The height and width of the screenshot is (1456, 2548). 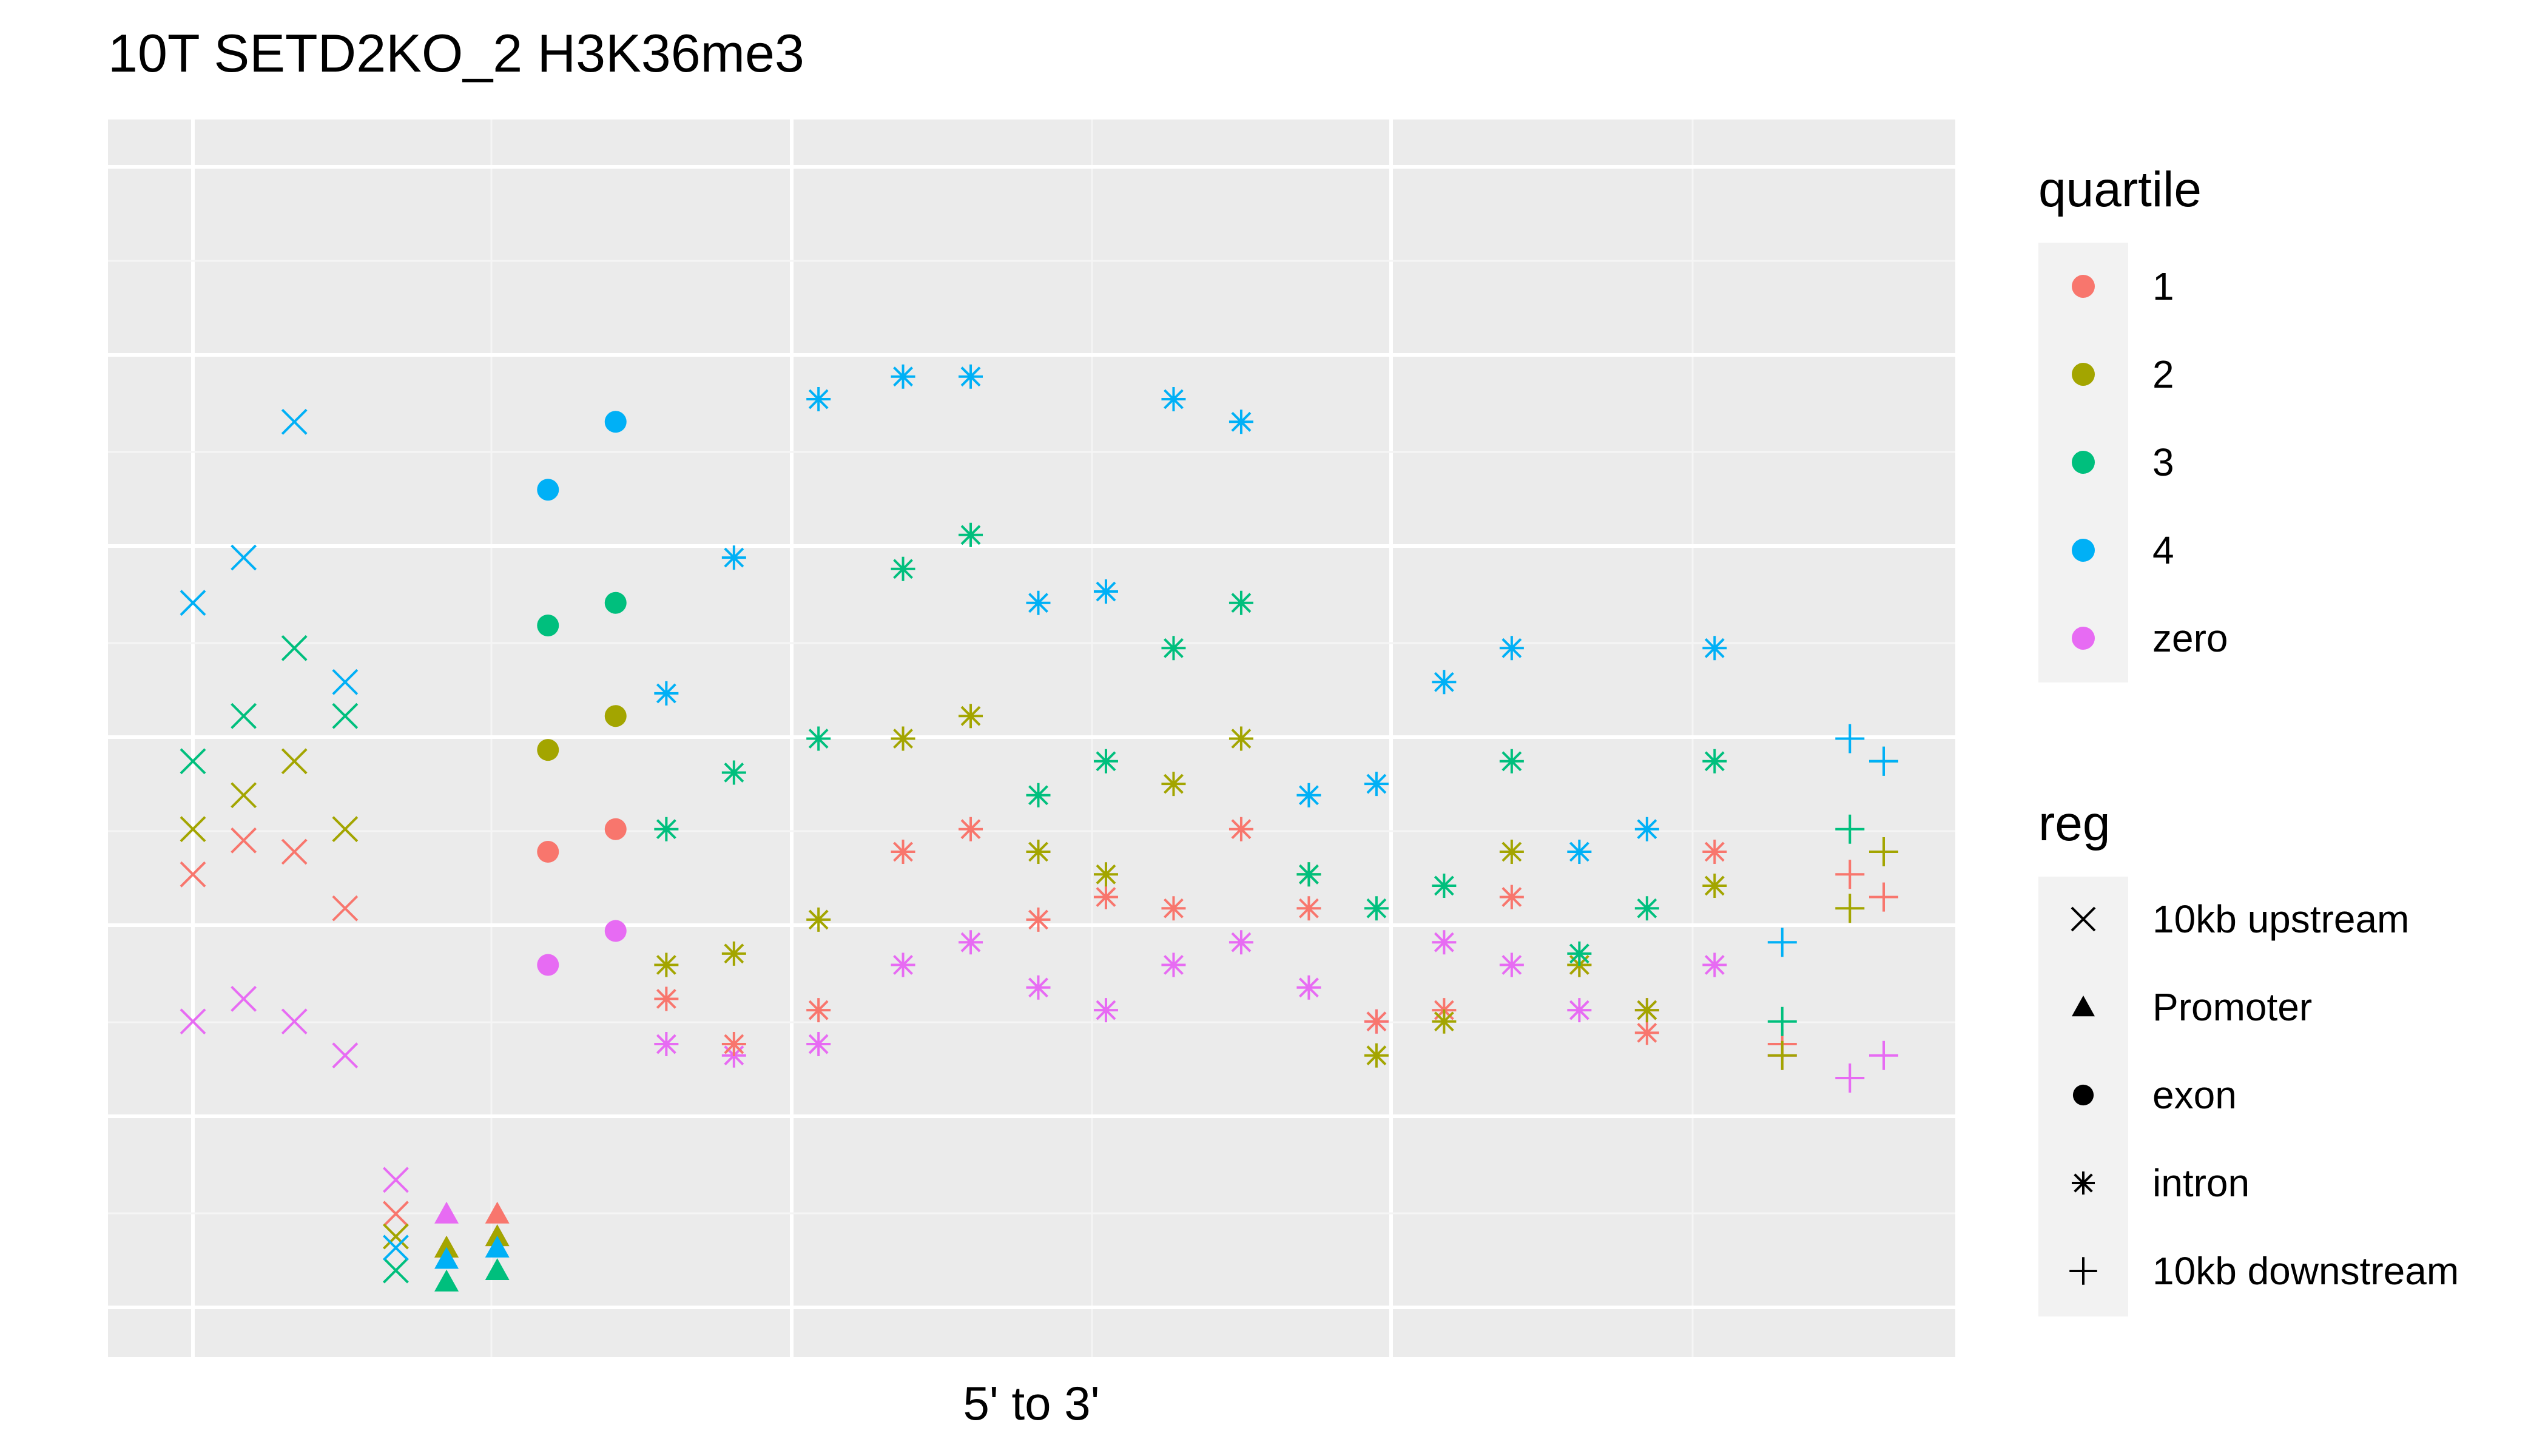 I want to click on color-legend: 1 2 3 4 zero, so click(x=2150, y=462).